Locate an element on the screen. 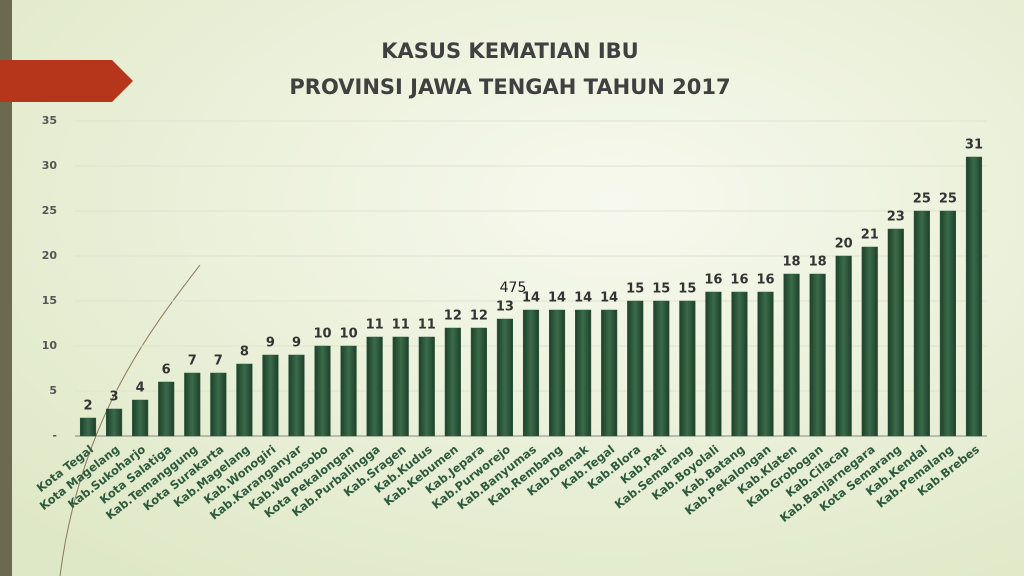  data-label: 3 is located at coordinates (114, 397).